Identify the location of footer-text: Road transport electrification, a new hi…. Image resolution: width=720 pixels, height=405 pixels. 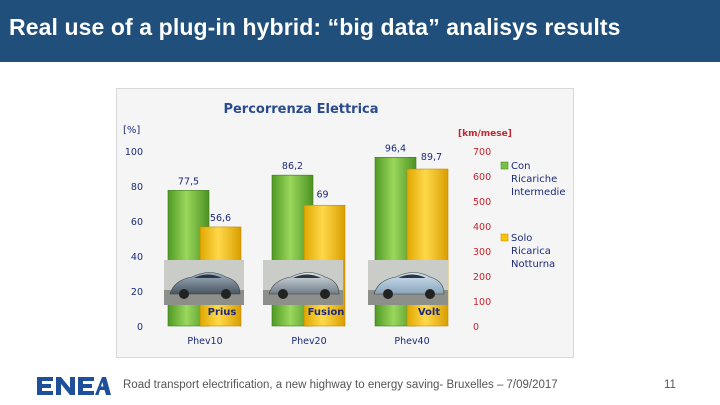
(340, 385).